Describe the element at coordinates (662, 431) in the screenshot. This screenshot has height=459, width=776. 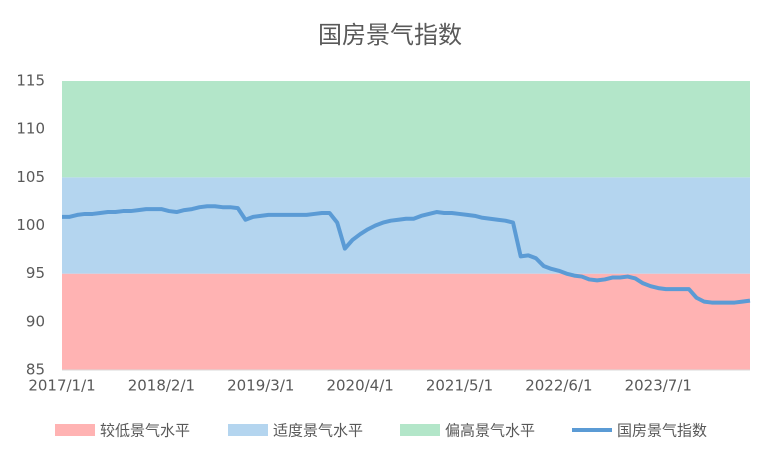
I see `legend-label: 国房景气指数` at that location.